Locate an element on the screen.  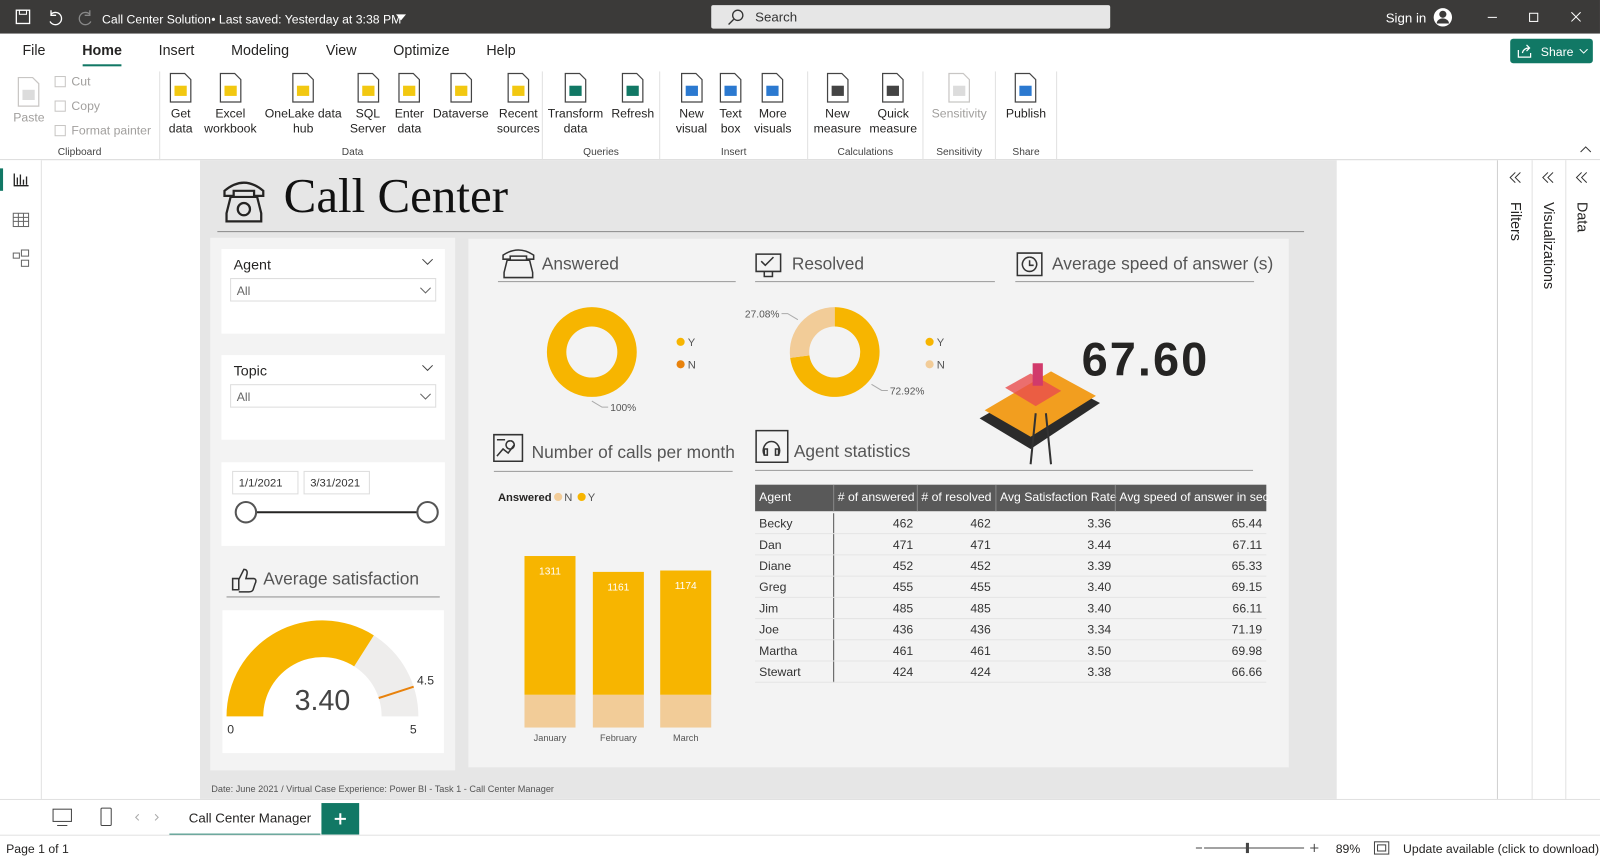
small-button: Cut is located at coordinates (71, 81).